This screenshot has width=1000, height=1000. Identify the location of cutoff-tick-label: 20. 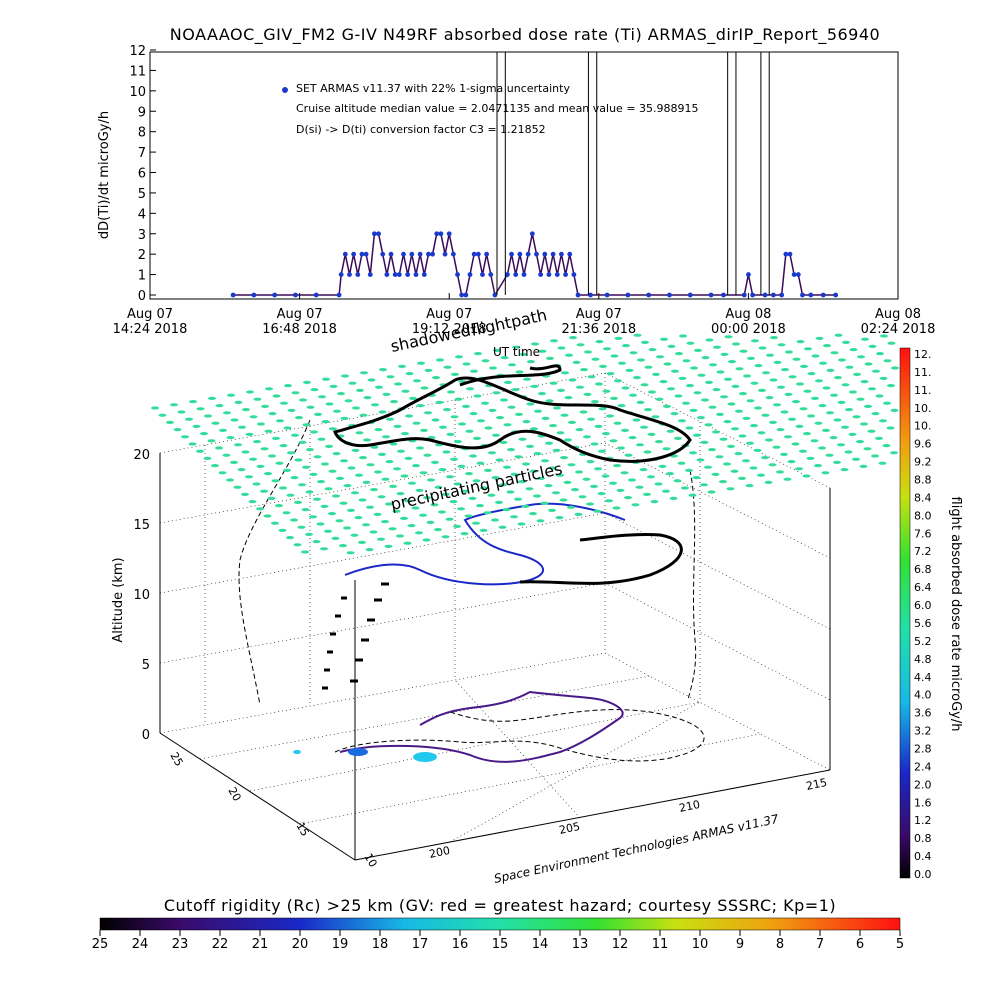
(300, 944).